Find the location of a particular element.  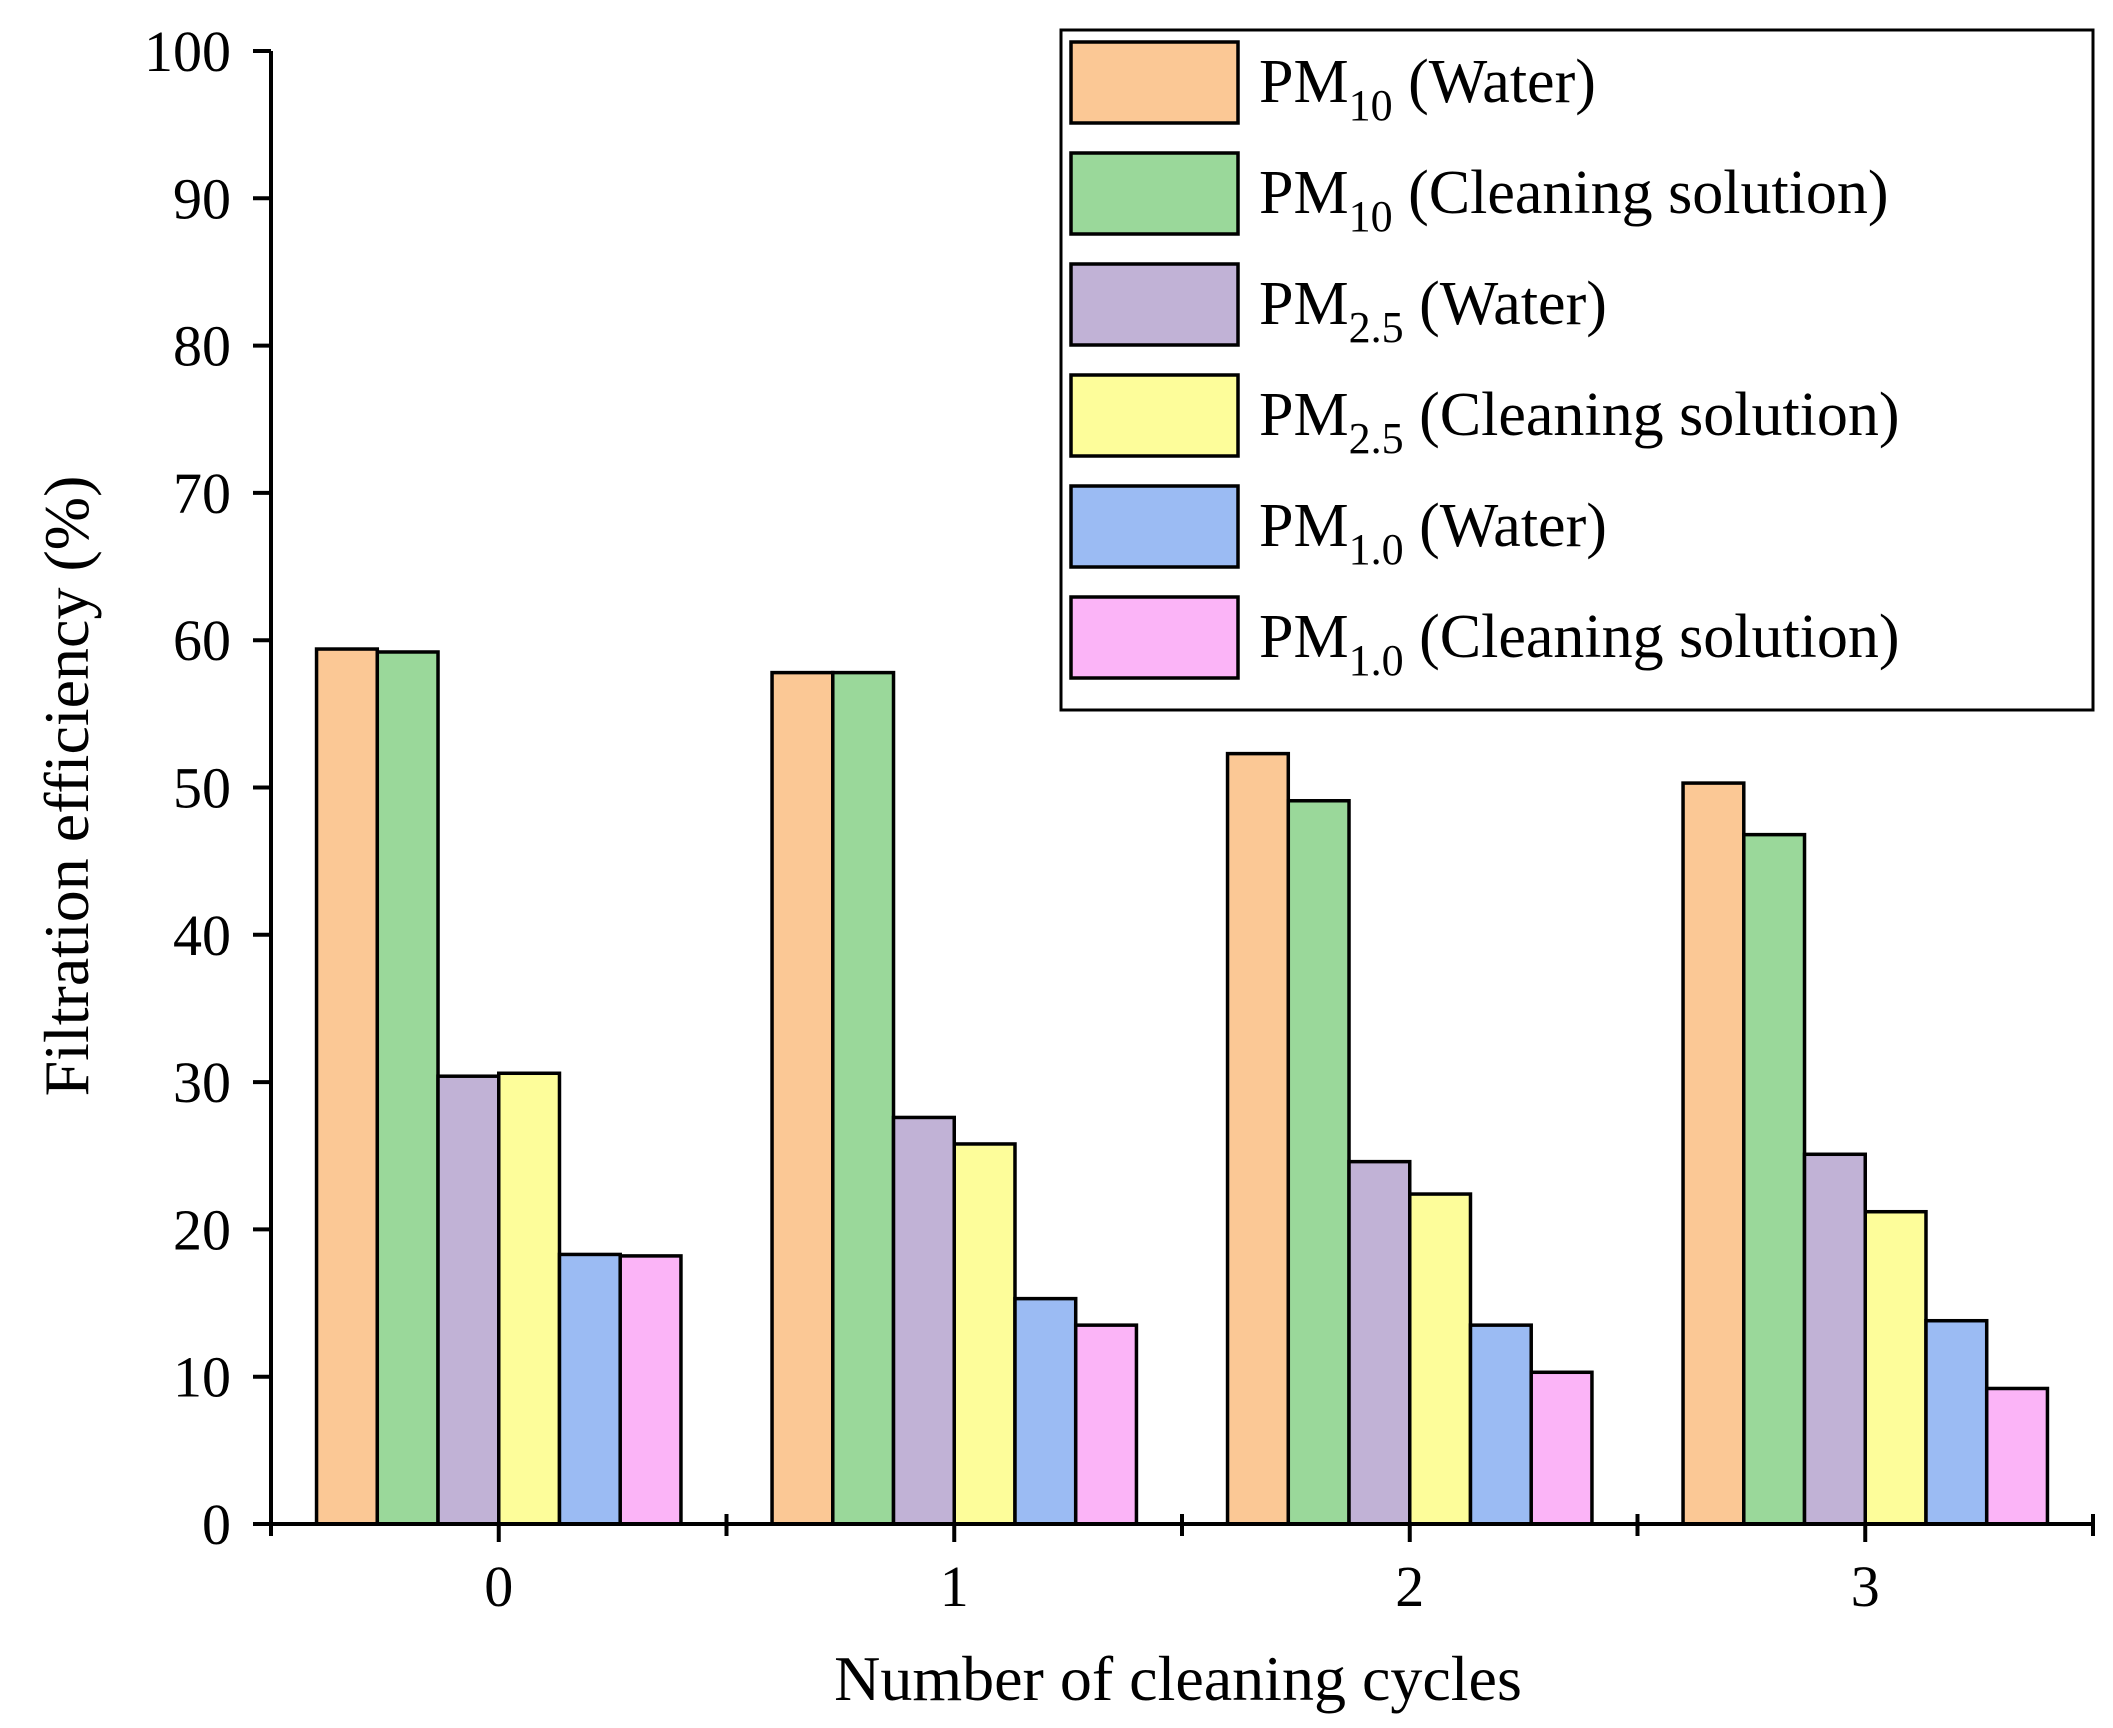

y-tick-label: 60 is located at coordinates (202, 640).